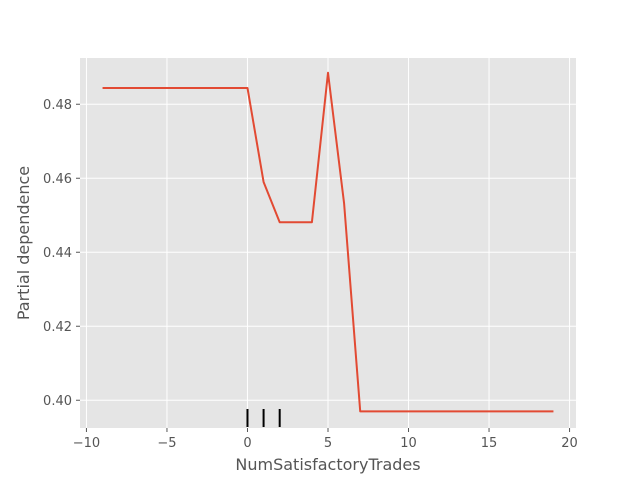 This screenshot has height=480, width=640. What do you see at coordinates (263, 418) in the screenshot?
I see `rug-marks` at bounding box center [263, 418].